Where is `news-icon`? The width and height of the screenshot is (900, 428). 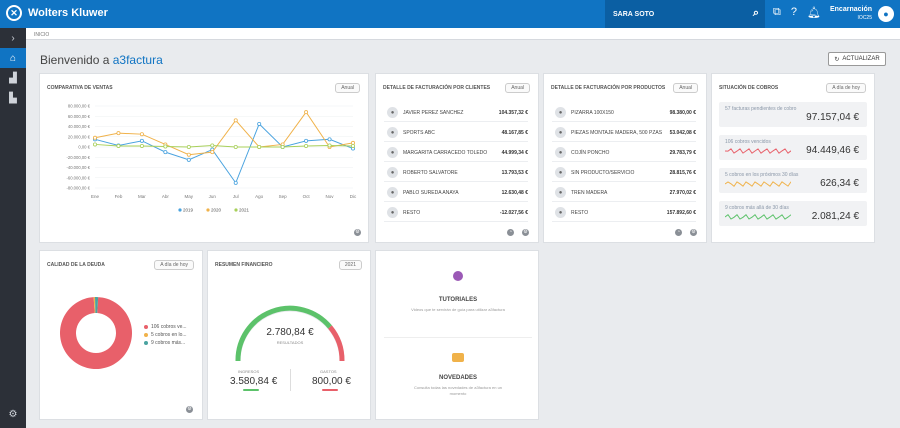
news-icon is located at coordinates (458, 357).